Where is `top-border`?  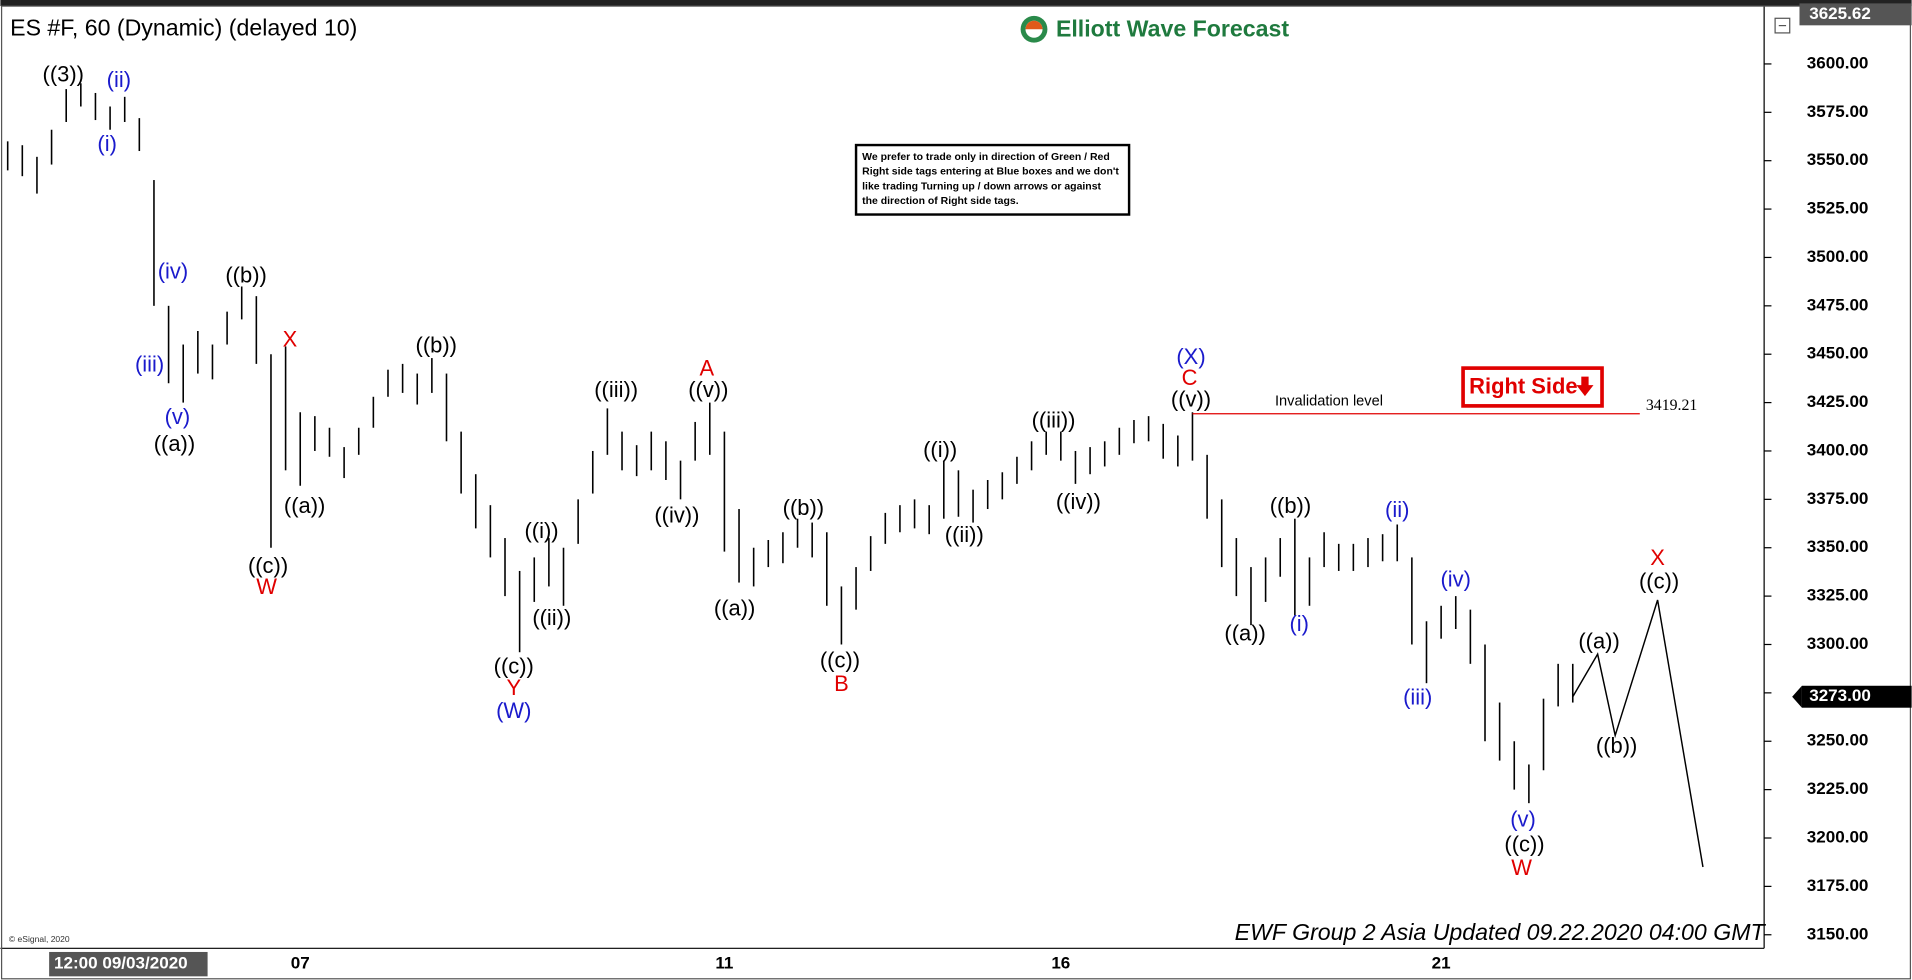
top-border is located at coordinates (956, 3).